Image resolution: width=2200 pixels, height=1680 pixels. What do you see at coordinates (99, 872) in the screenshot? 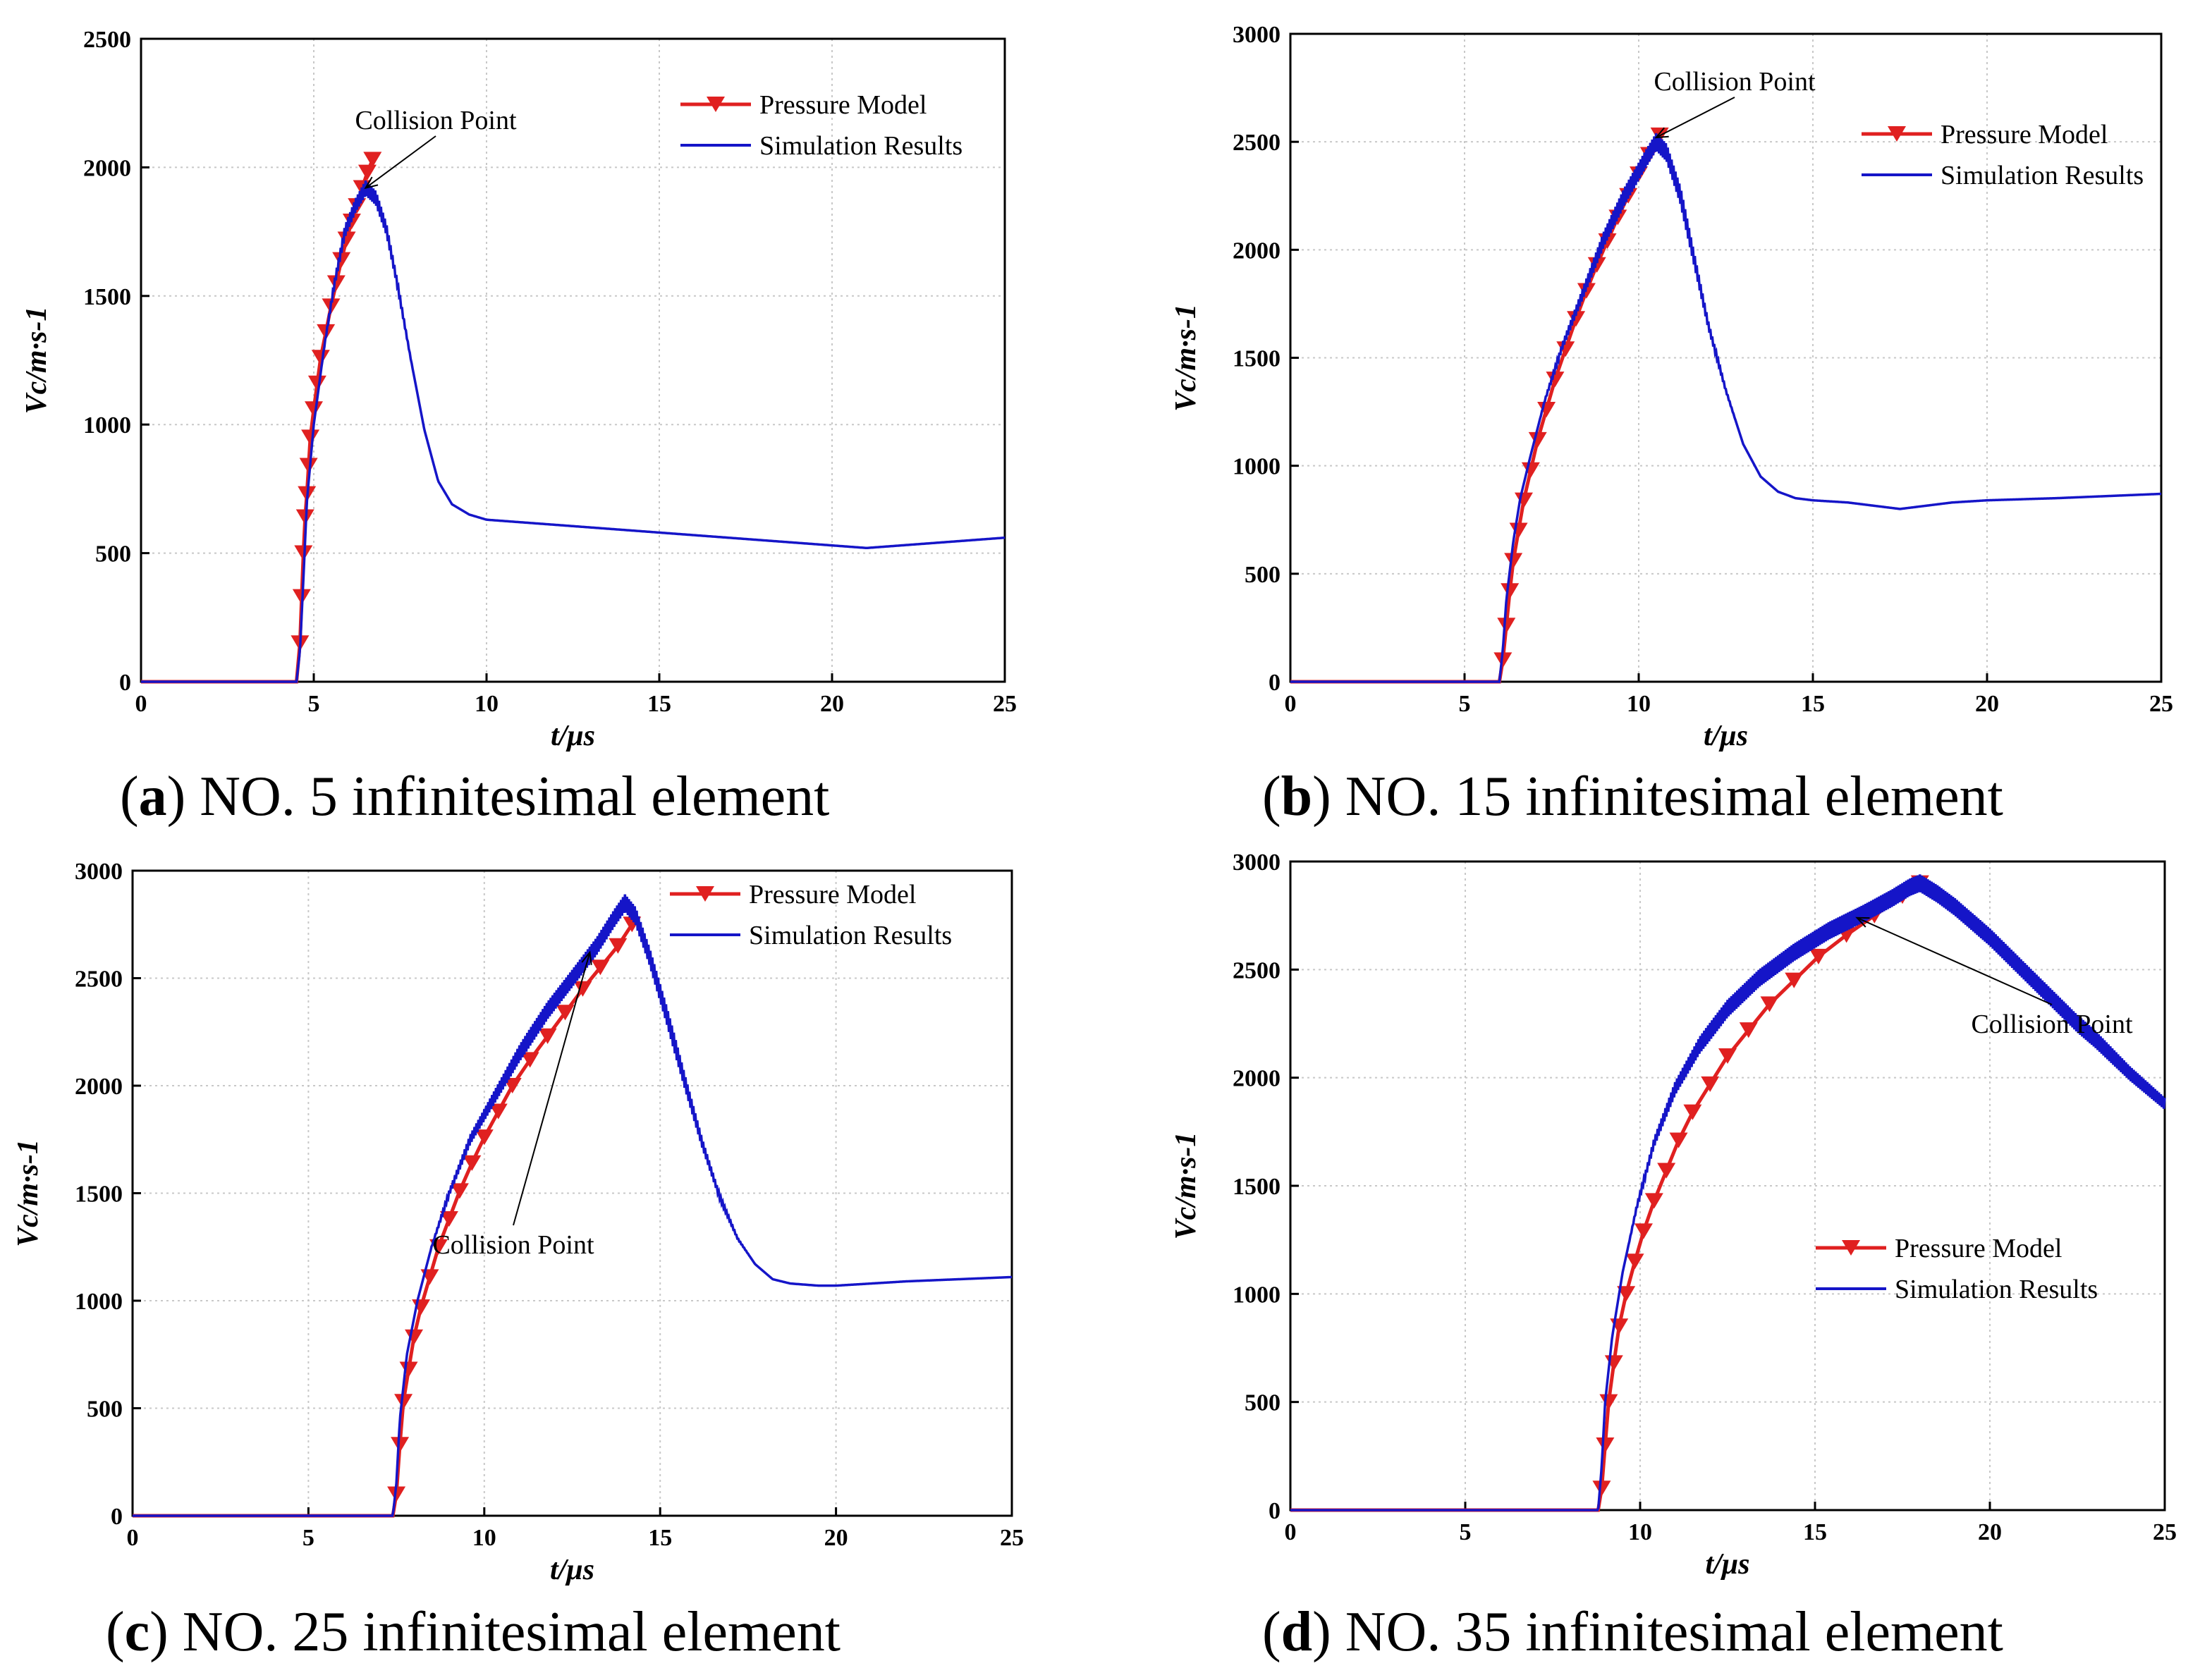
I see `chart-c-y-tick-label: 3000` at bounding box center [99, 872].